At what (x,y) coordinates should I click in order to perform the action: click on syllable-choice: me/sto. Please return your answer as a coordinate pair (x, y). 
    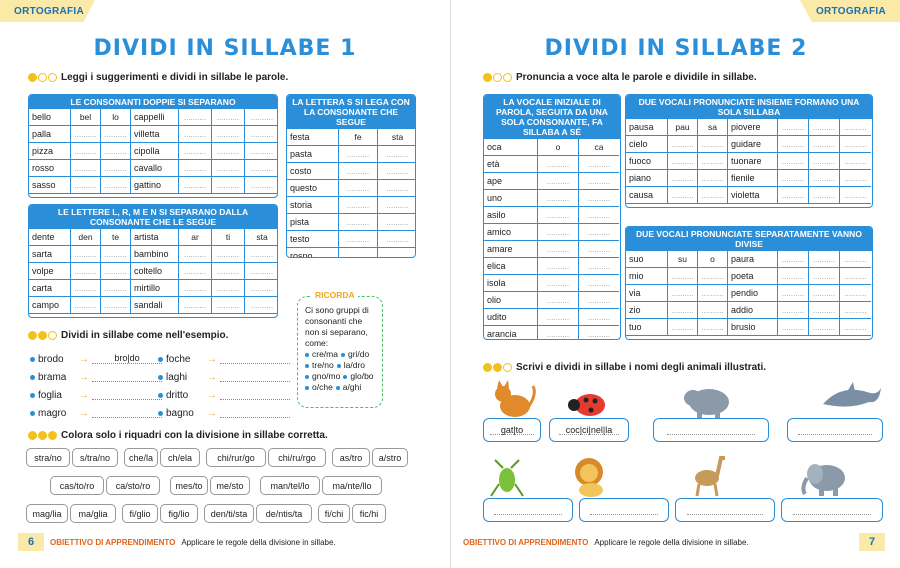
    Looking at the image, I should click on (230, 485).